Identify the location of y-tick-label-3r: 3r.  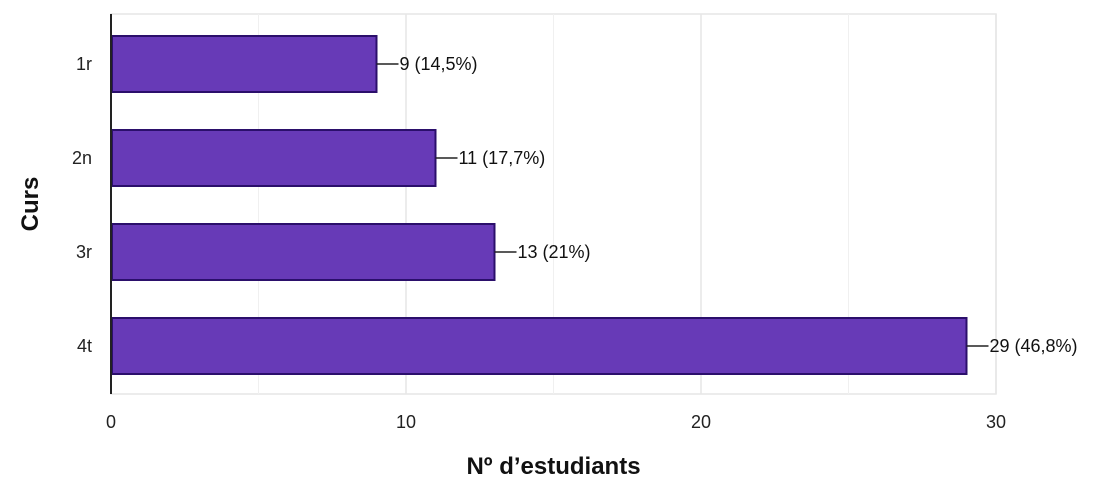
(84, 252).